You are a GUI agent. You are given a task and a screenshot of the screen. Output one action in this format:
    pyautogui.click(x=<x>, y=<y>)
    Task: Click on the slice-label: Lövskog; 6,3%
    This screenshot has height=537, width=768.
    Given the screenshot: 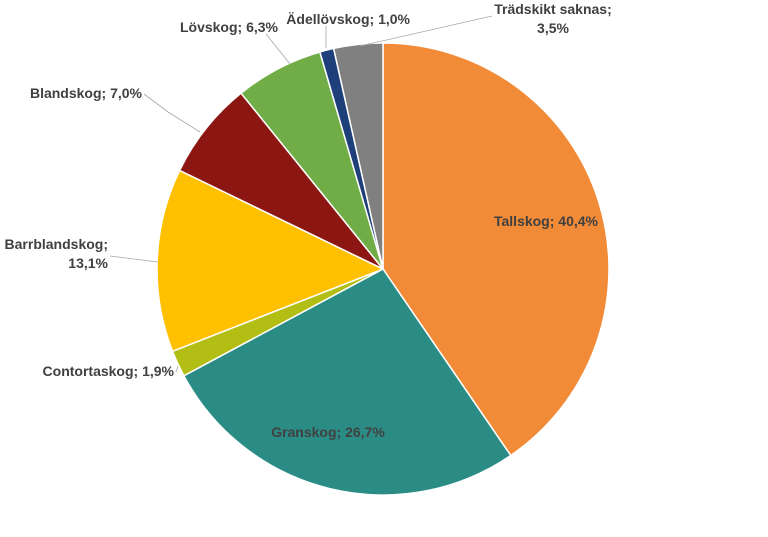 What is the action you would take?
    pyautogui.click(x=229, y=27)
    